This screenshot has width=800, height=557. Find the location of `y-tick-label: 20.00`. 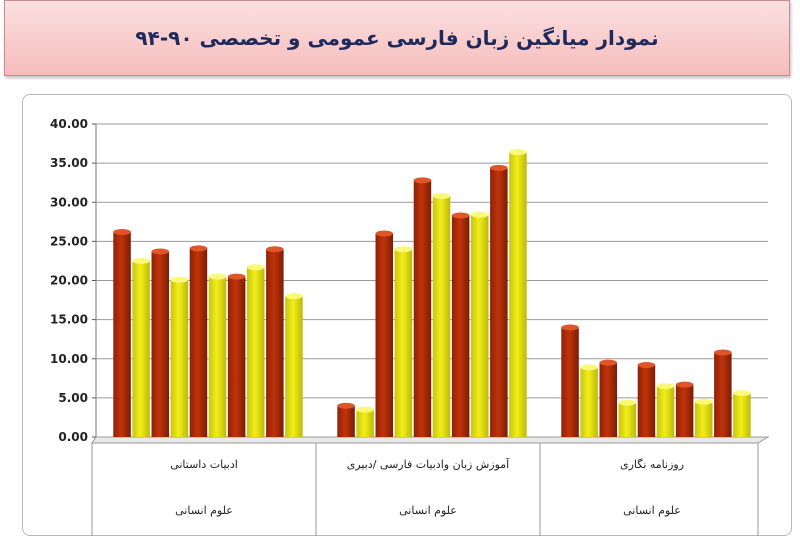

y-tick-label: 20.00 is located at coordinates (69, 281).